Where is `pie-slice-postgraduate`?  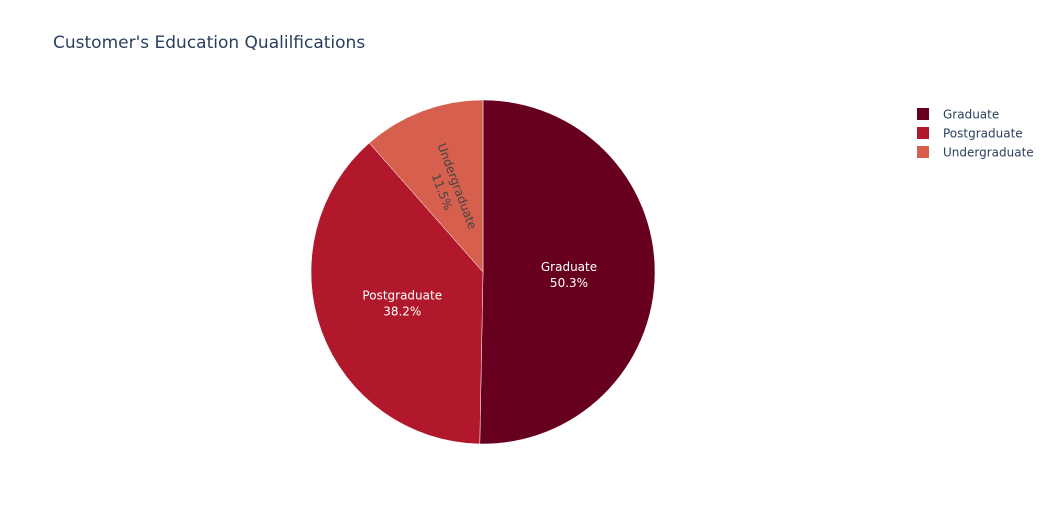 pie-slice-postgraduate is located at coordinates (397, 293).